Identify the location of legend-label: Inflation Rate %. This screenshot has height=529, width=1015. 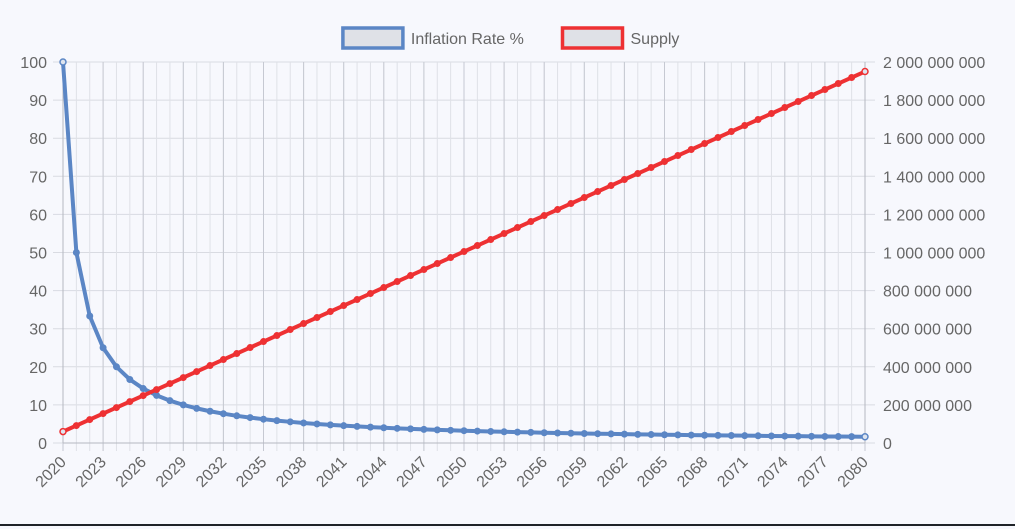
(467, 39).